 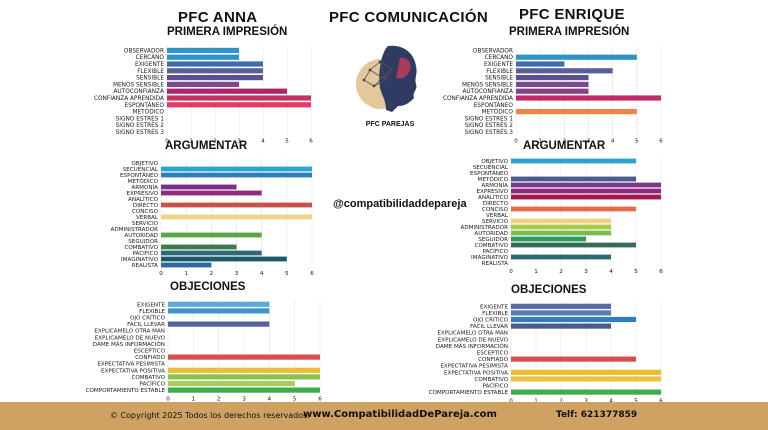 I want to click on enrique-argumentar-category-label: PACÍFICO, so click(x=496, y=251).